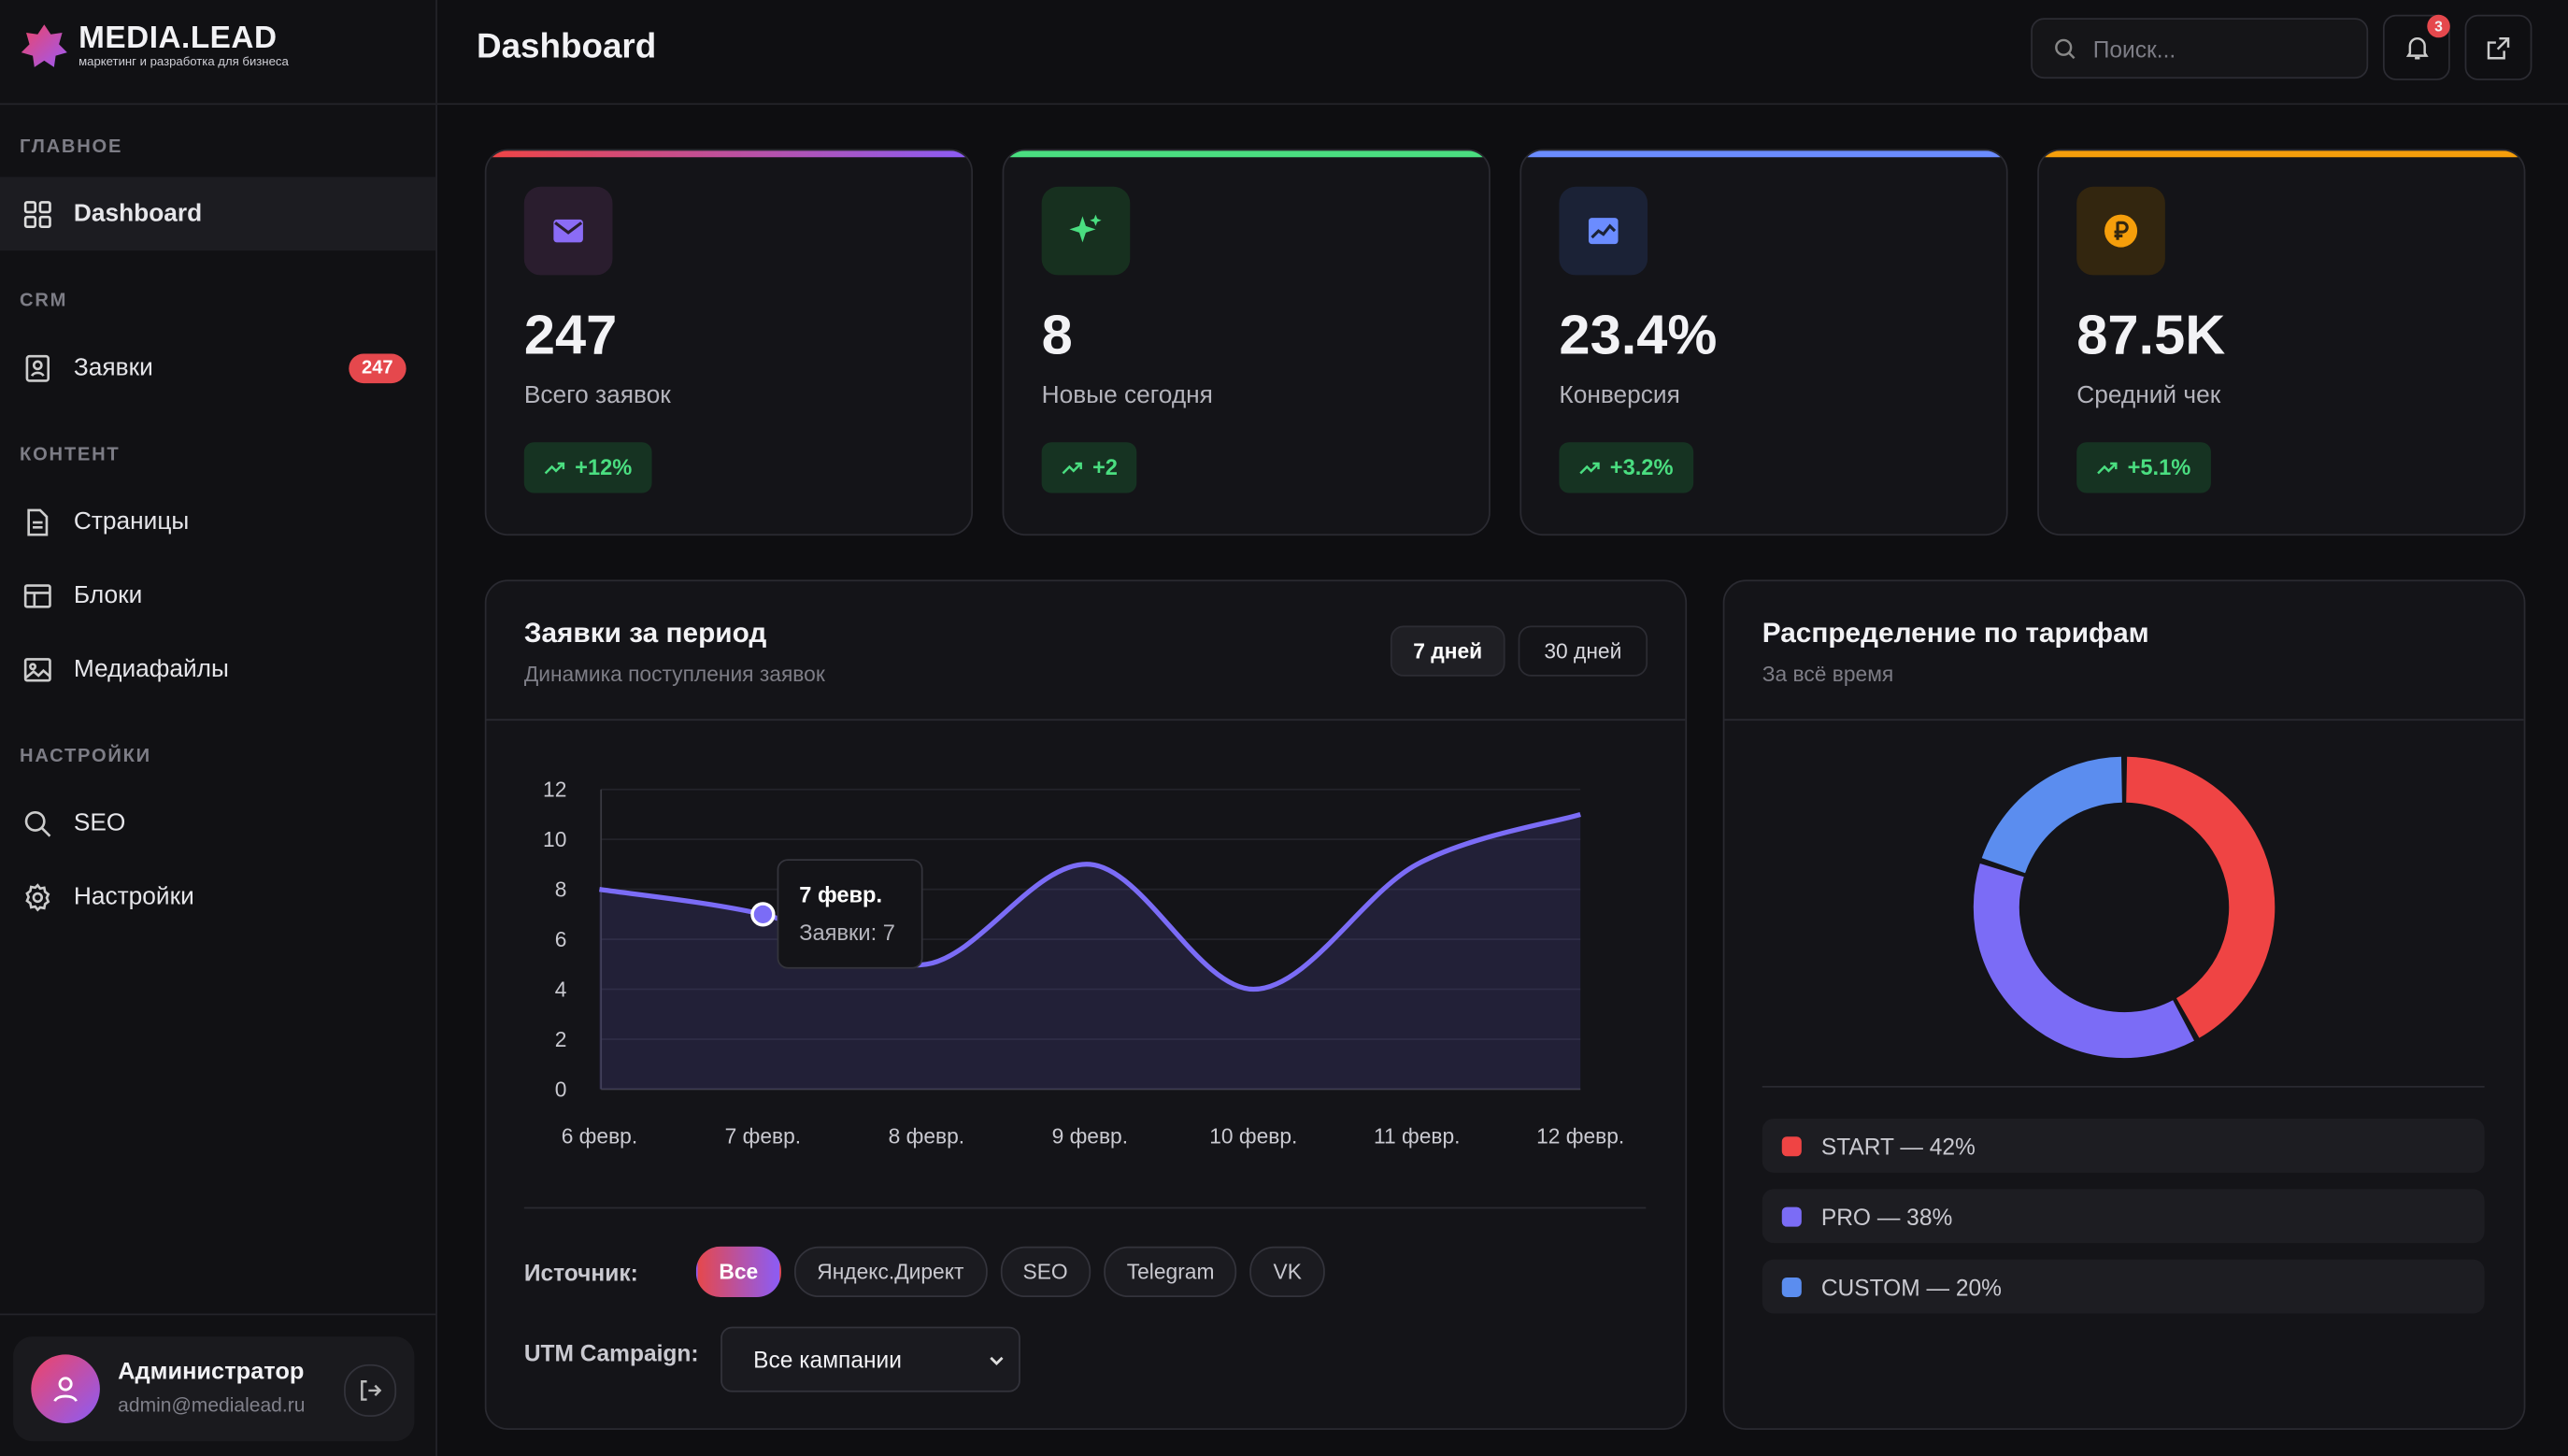 The height and width of the screenshot is (1456, 2568). I want to click on chart-title: Заявки за период, so click(645, 633).